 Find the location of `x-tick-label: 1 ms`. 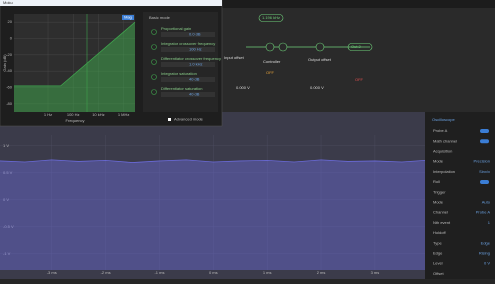

x-tick-label: 1 ms is located at coordinates (267, 272).